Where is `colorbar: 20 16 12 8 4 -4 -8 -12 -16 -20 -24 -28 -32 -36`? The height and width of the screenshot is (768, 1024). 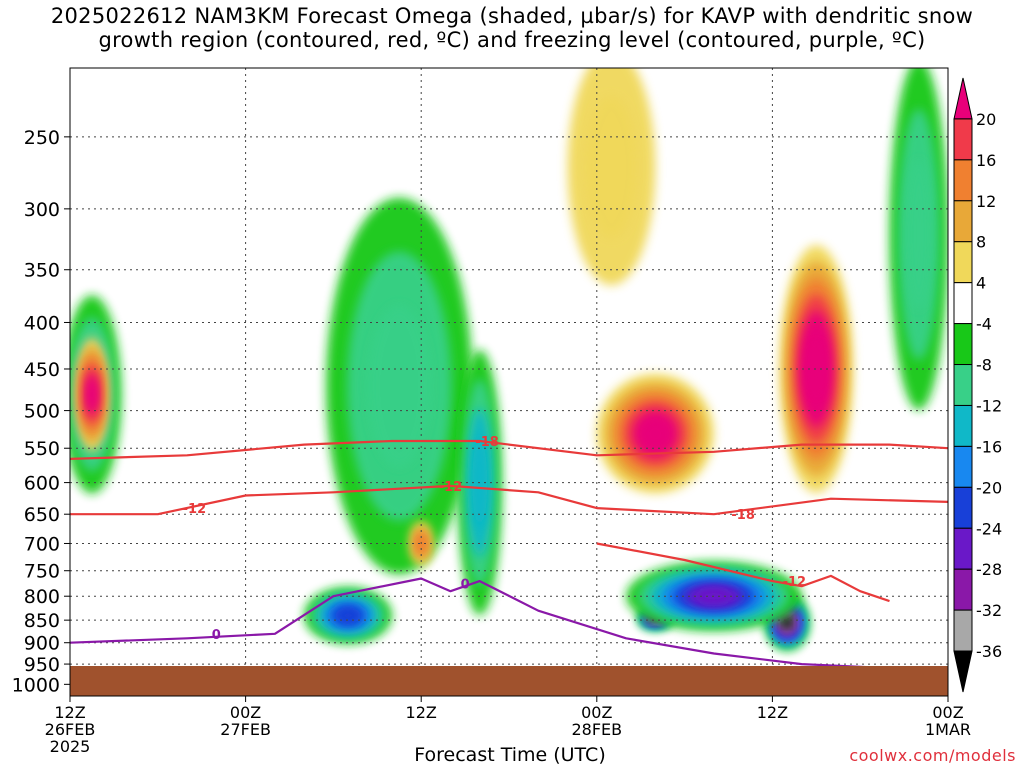 colorbar: 20 16 12 8 4 -4 -8 -12 -16 -20 -24 -28 -32 -36 is located at coordinates (977, 385).